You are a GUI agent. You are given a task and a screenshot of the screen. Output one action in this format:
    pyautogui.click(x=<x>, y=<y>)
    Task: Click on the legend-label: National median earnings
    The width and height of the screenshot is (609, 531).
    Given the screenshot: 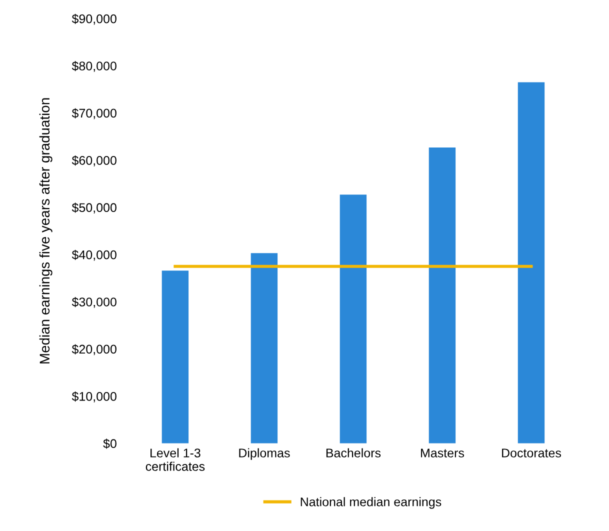 What is the action you would take?
    pyautogui.click(x=371, y=503)
    